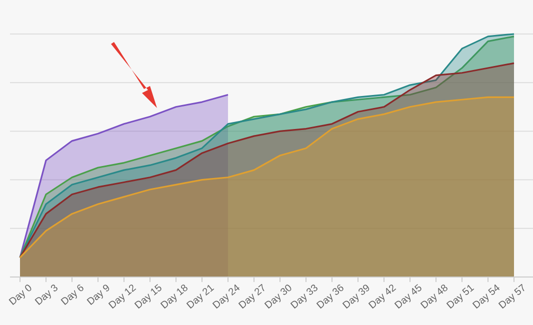  I want to click on x-tick-label: Day 0, so click(21, 295).